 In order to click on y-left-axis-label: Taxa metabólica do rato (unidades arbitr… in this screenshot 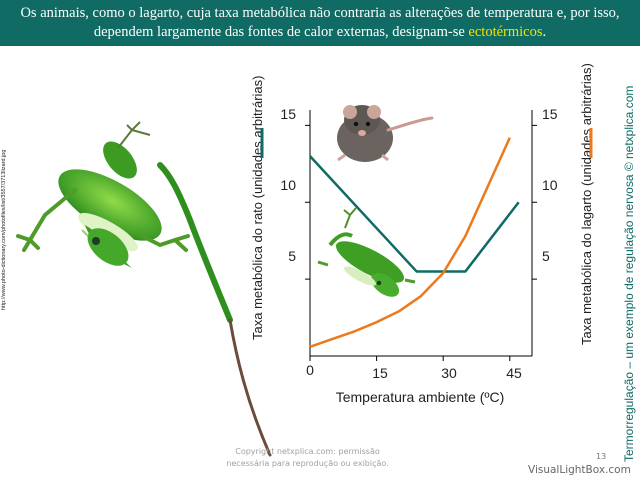, I will do `click(257, 208)`.